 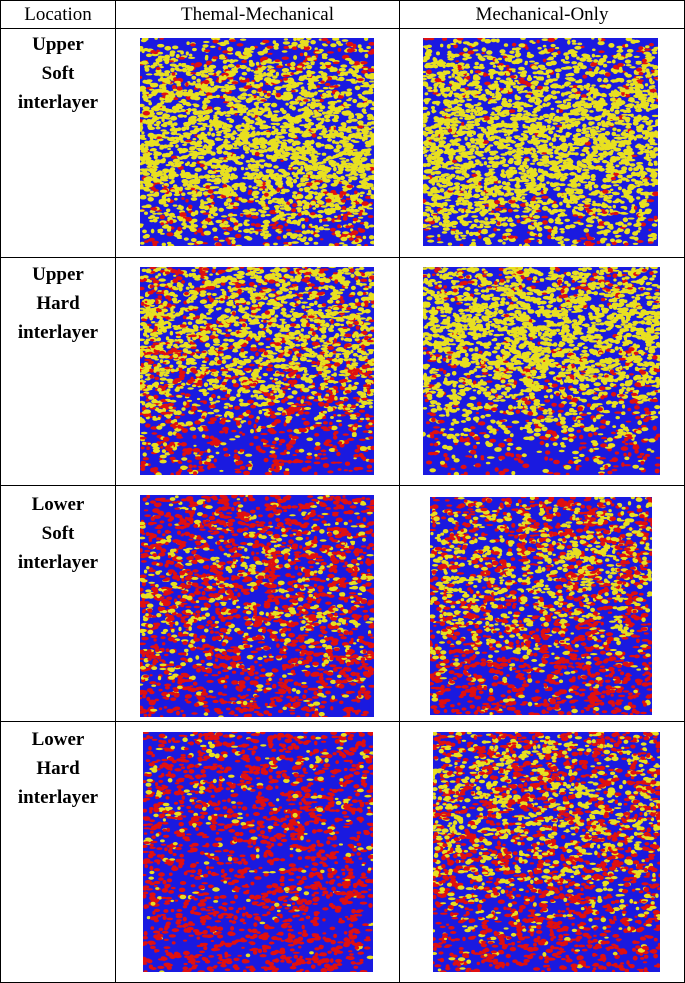 I want to click on row-label-upper-soft: Upper Soft interlayer, so click(x=58, y=73).